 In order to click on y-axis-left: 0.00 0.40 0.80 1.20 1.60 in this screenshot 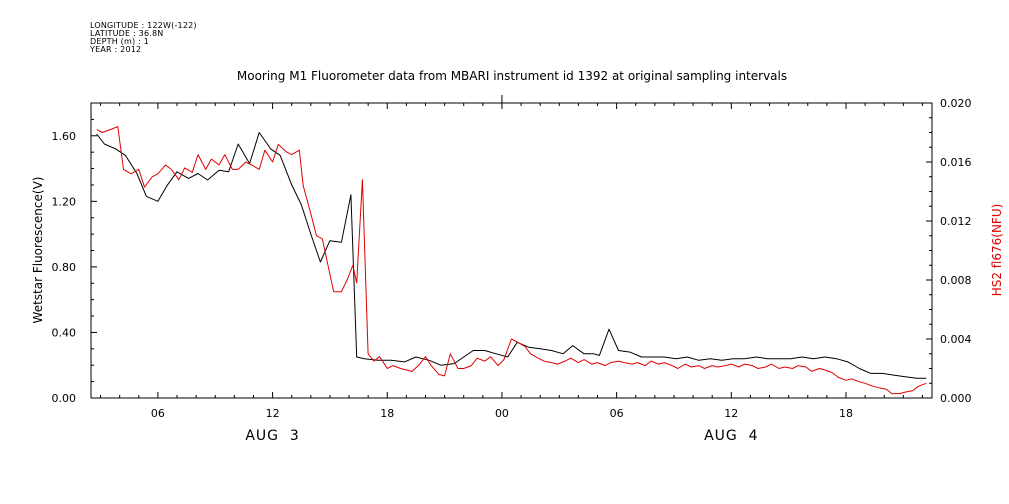, I will do `click(74, 253)`.